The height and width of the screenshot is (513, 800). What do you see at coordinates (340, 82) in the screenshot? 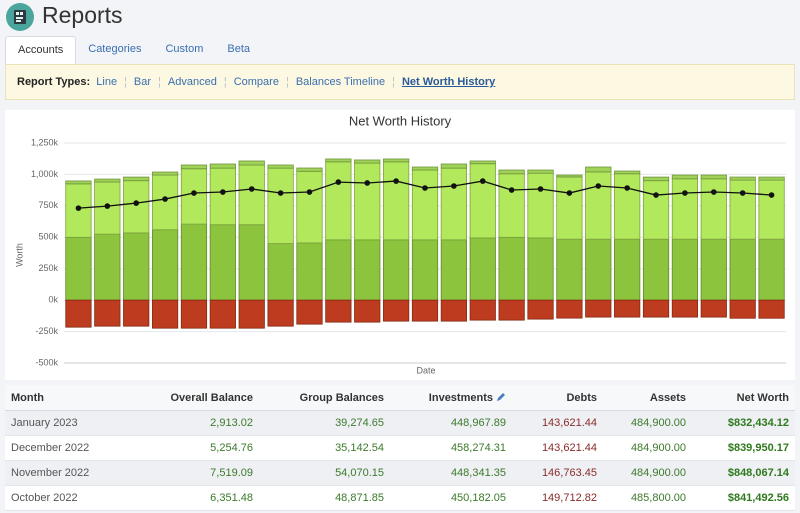
I see `report-type-link: Balances Timeline` at bounding box center [340, 82].